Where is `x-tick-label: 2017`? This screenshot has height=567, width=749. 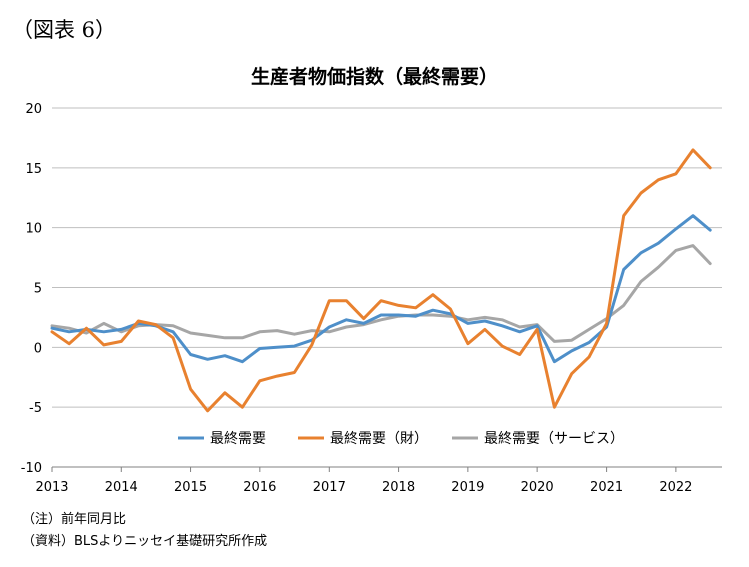 x-tick-label: 2017 is located at coordinates (329, 487).